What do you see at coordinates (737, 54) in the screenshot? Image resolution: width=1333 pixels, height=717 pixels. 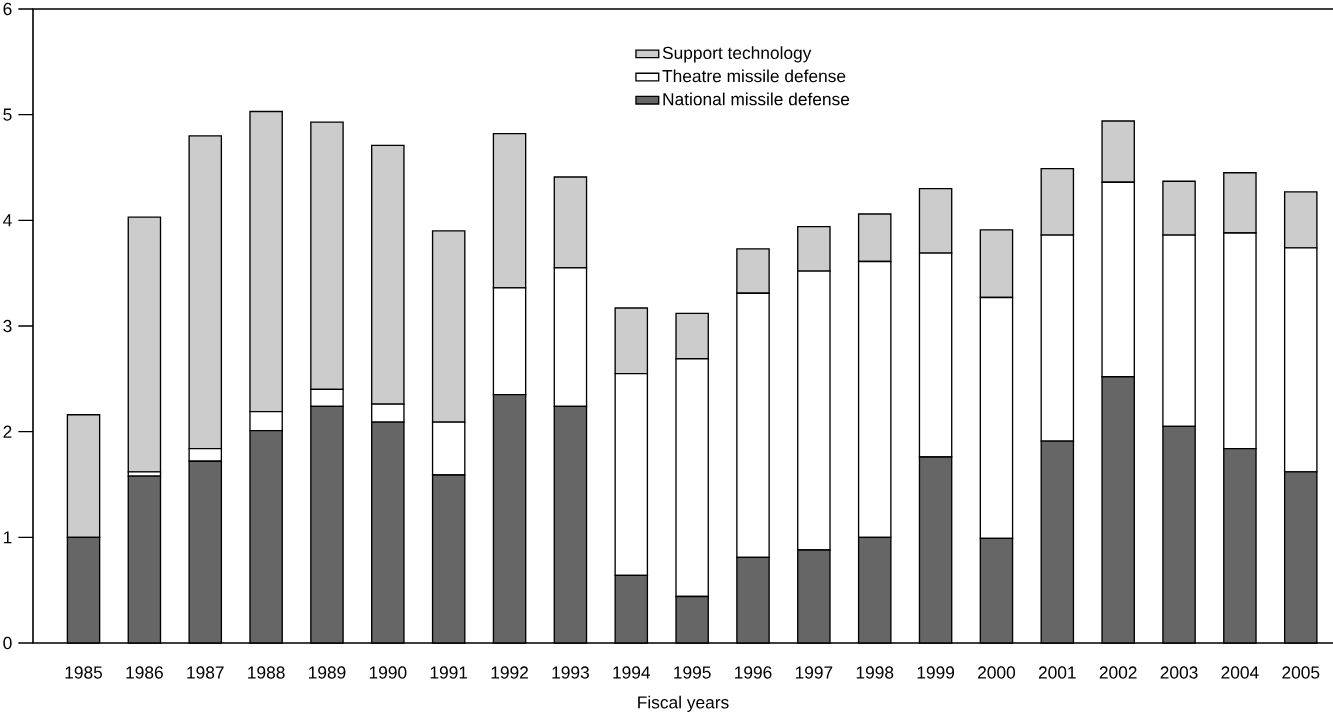 I see `legend-label: Support technology` at bounding box center [737, 54].